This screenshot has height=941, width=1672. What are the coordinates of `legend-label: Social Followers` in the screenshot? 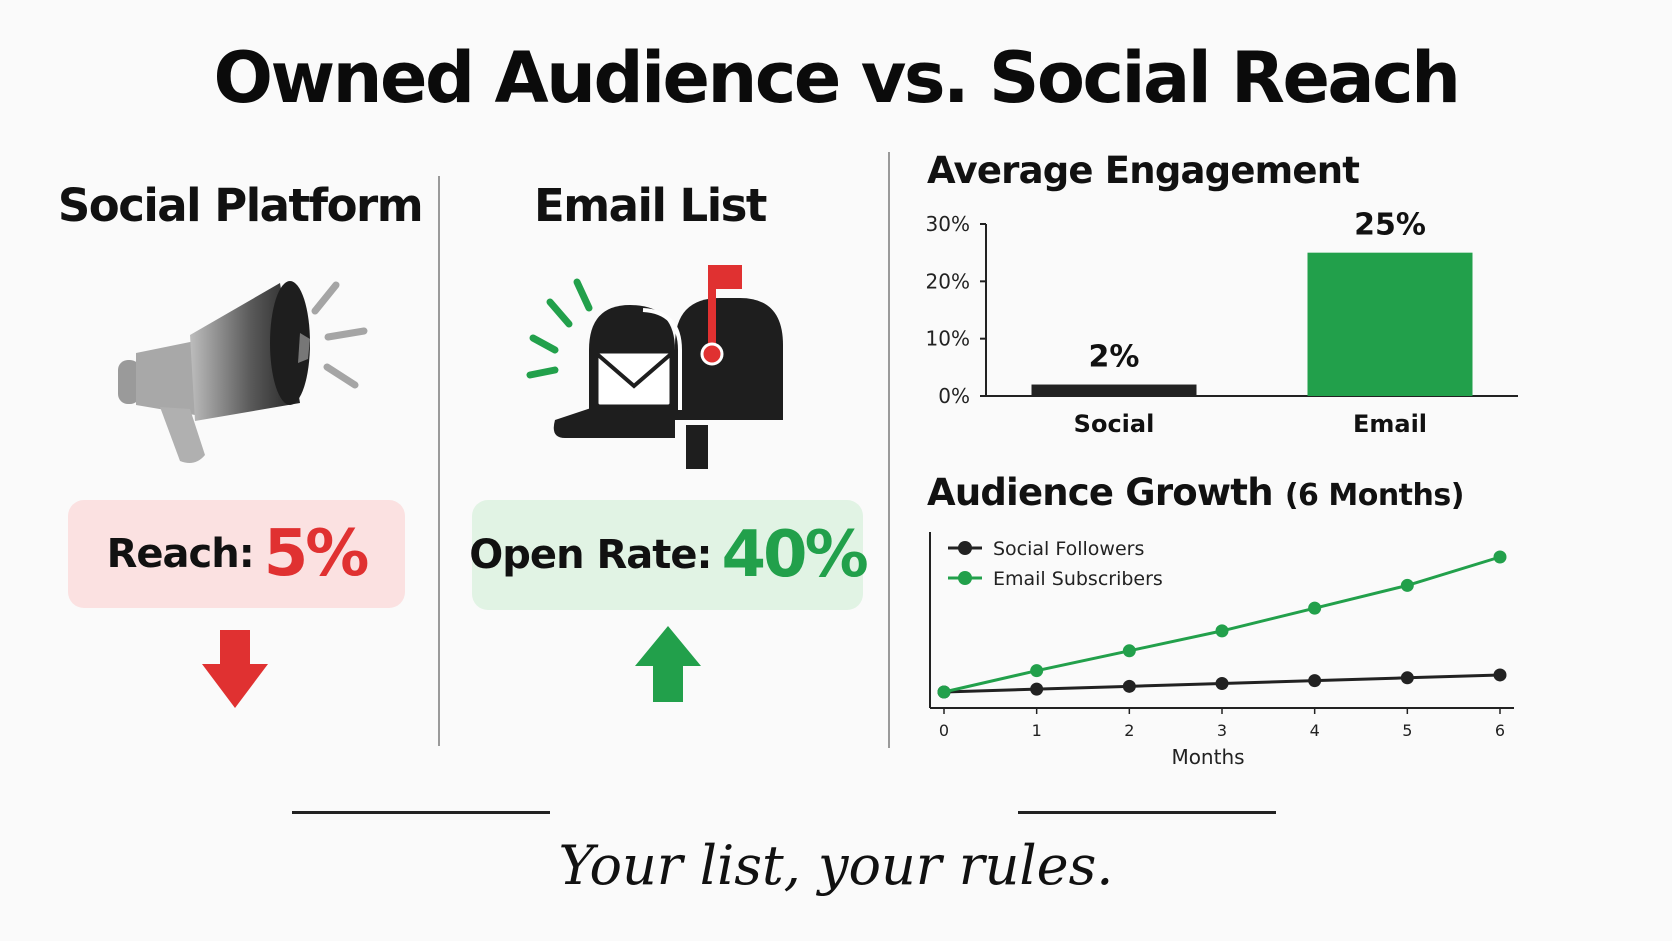 It's located at (1068, 549).